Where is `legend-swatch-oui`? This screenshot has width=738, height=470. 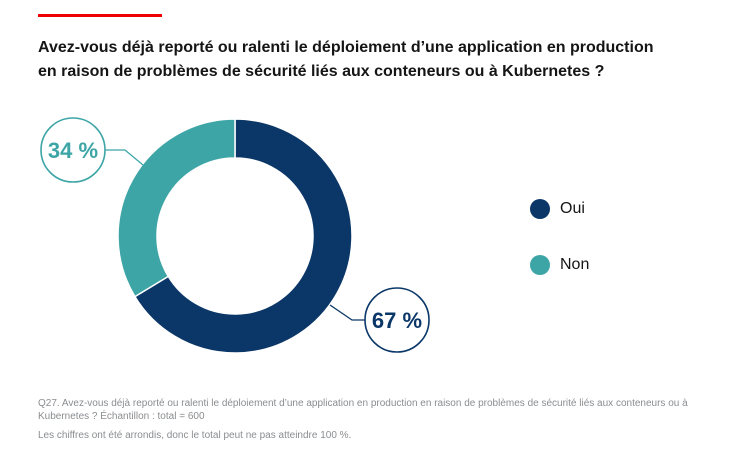
legend-swatch-oui is located at coordinates (540, 209).